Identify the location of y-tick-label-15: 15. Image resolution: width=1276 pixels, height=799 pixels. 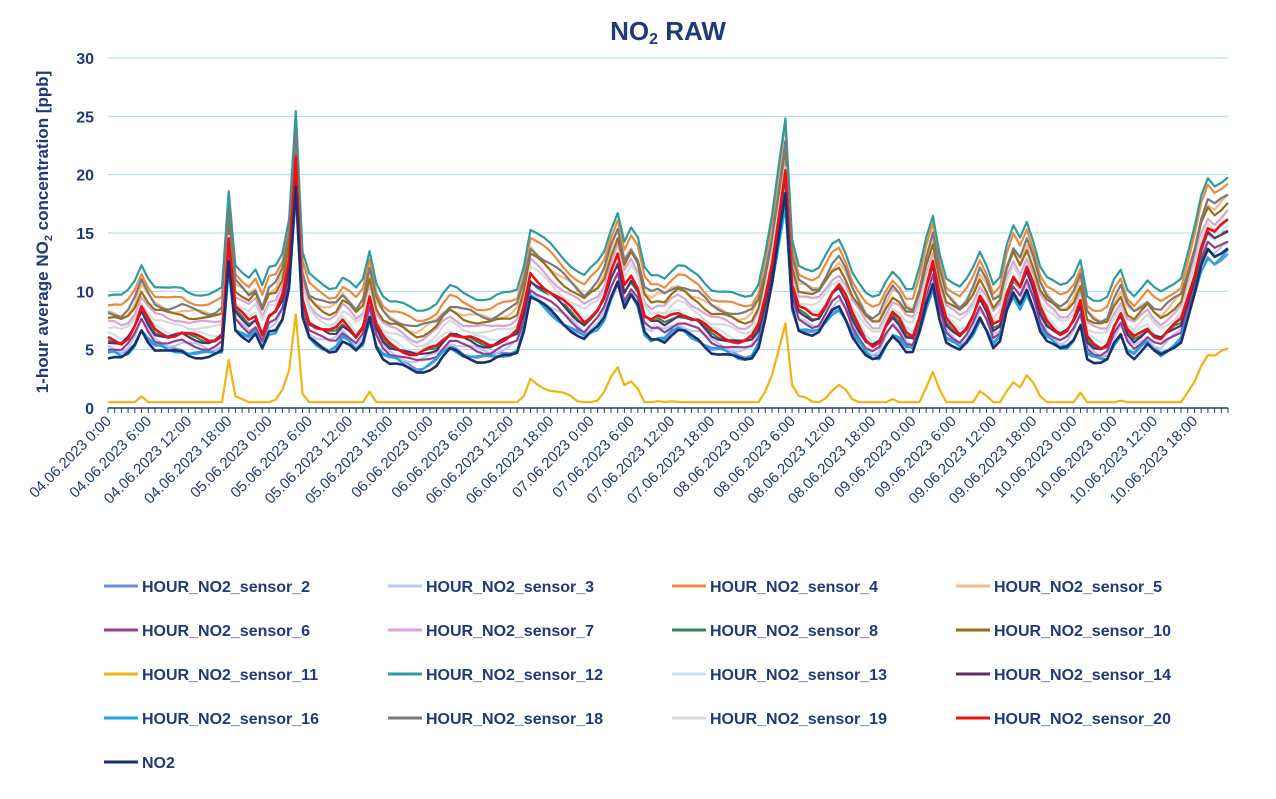
(85, 234).